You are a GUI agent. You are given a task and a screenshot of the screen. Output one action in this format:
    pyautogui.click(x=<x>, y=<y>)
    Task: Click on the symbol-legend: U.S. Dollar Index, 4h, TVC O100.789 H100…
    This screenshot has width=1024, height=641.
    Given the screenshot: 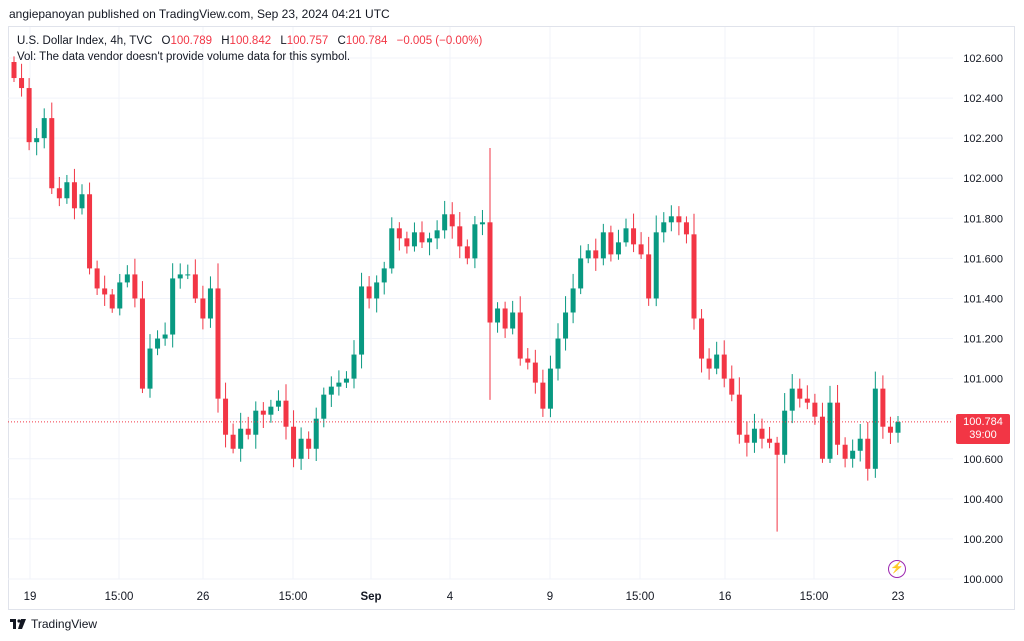 What is the action you would take?
    pyautogui.click(x=249, y=49)
    